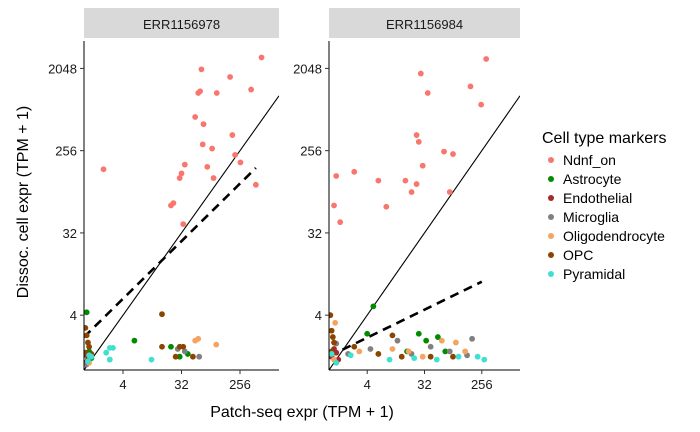 The width and height of the screenshot is (700, 432). I want to click on legend-item-Pyramidal: Pyramidal, so click(586, 274).